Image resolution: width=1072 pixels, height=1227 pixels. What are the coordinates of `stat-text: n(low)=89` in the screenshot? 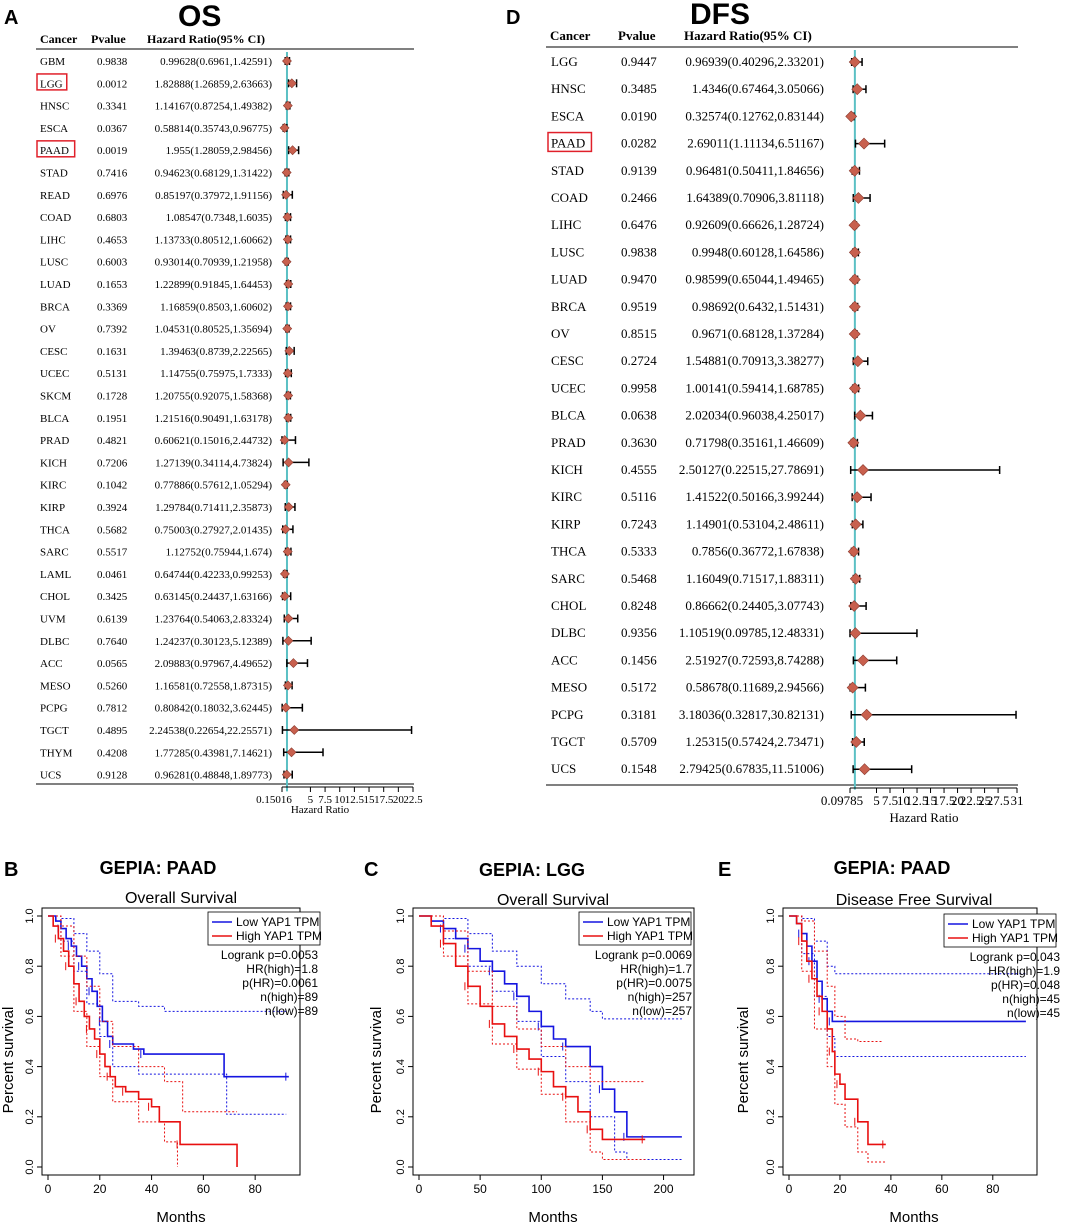 It's located at (291, 1011).